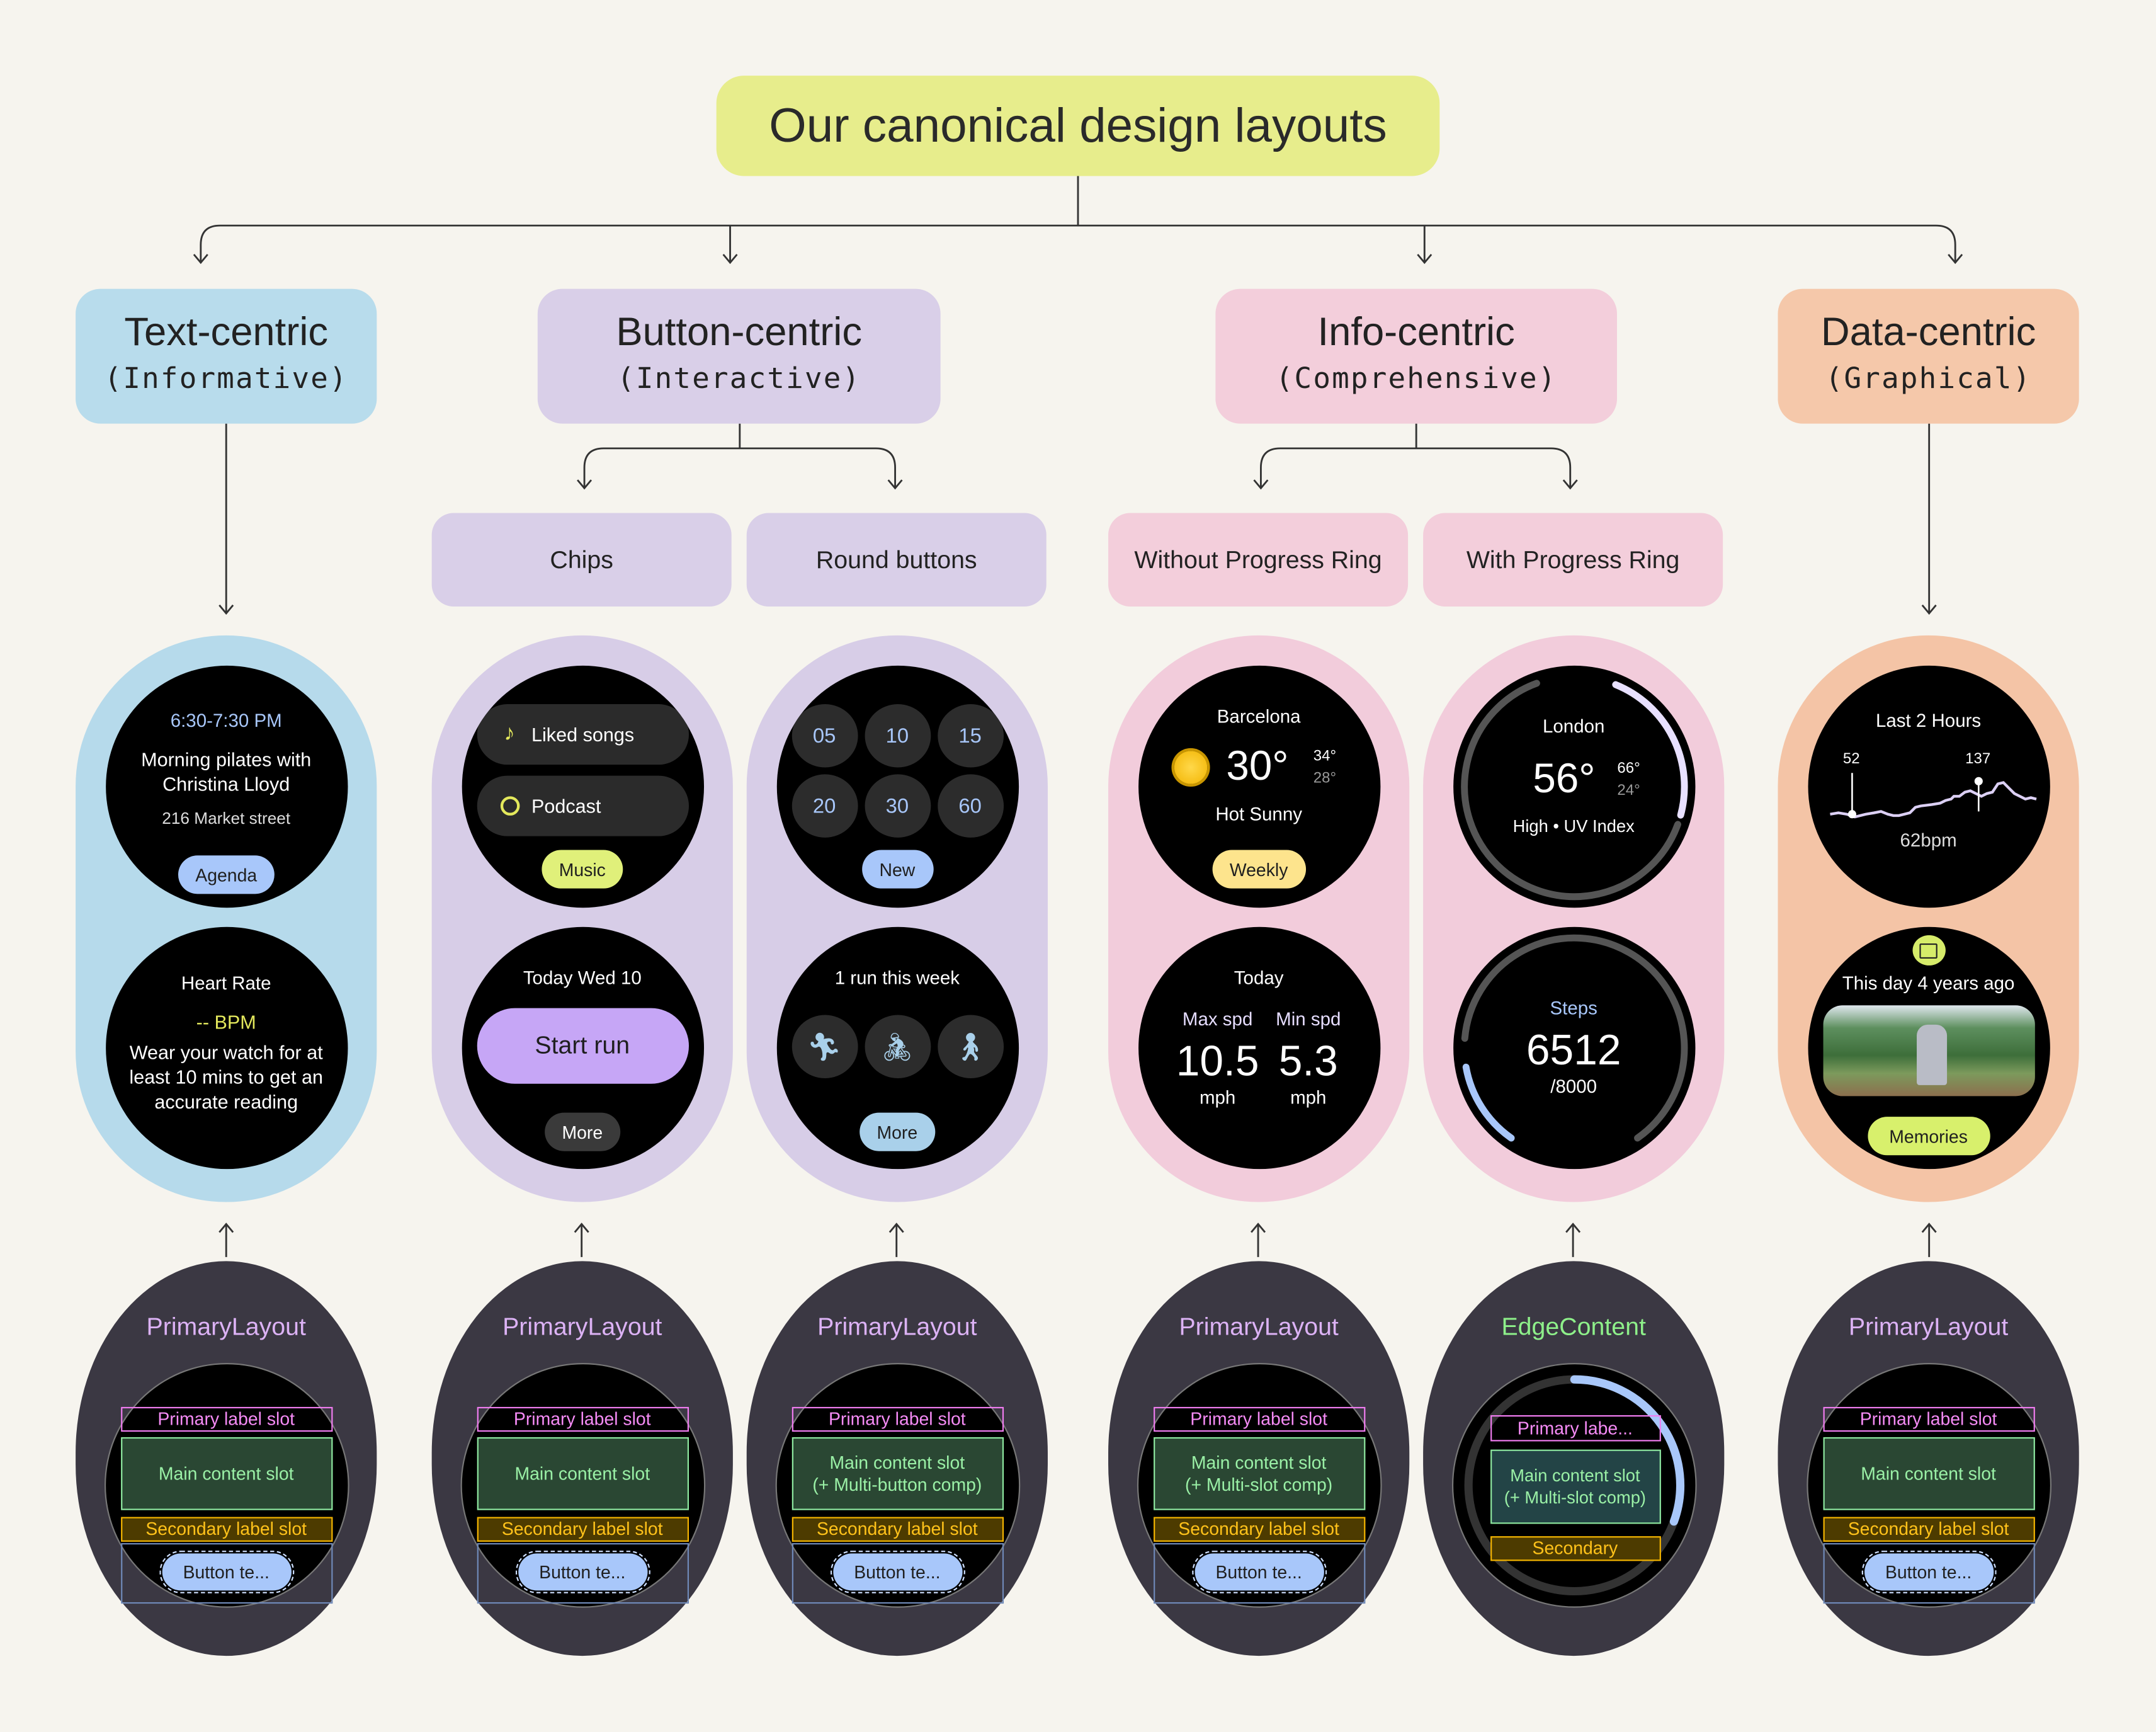 Image resolution: width=2156 pixels, height=1732 pixels. I want to click on progress-ring, so click(1574, 790).